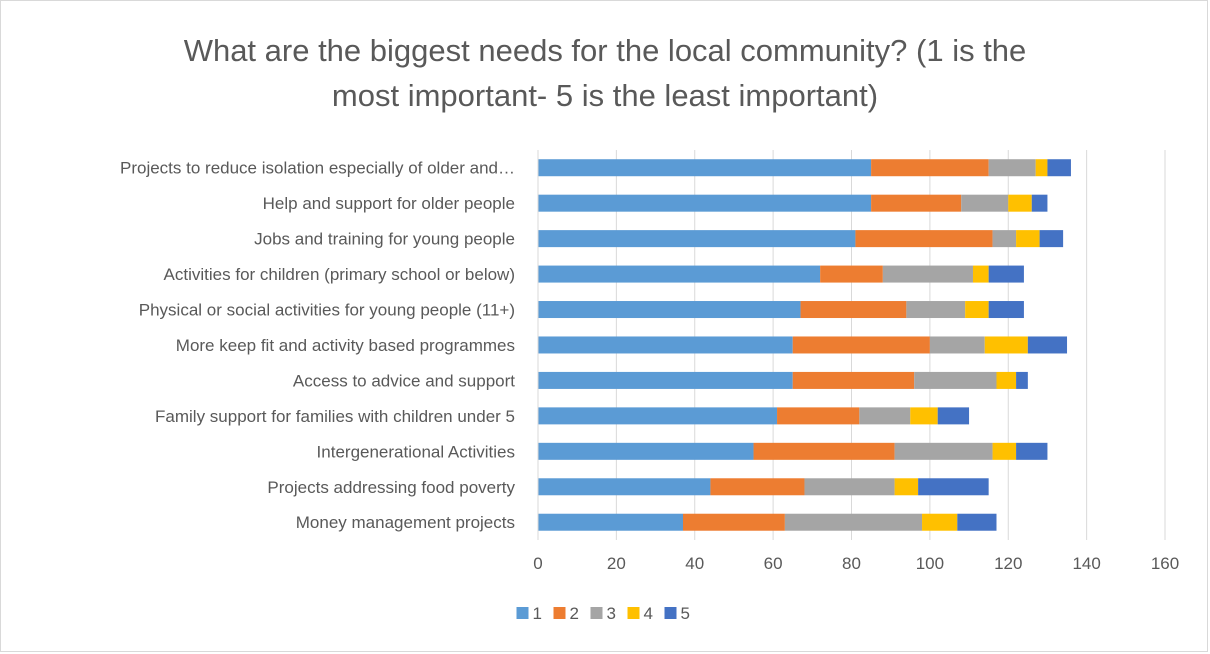  What do you see at coordinates (685, 613) in the screenshot?
I see `legend-label: 5` at bounding box center [685, 613].